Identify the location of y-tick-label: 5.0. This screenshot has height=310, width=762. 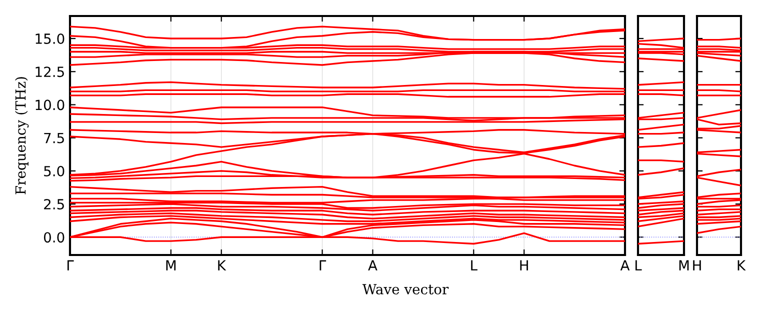
(54, 171).